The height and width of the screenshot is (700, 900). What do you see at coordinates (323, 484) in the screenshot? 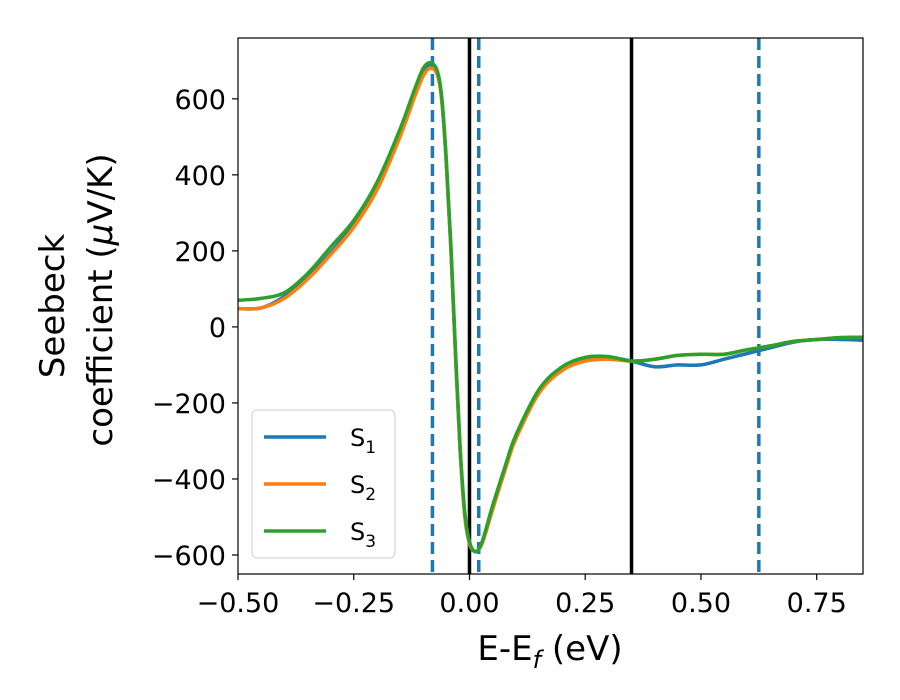
I see `legend: S1 S2 S3` at bounding box center [323, 484].